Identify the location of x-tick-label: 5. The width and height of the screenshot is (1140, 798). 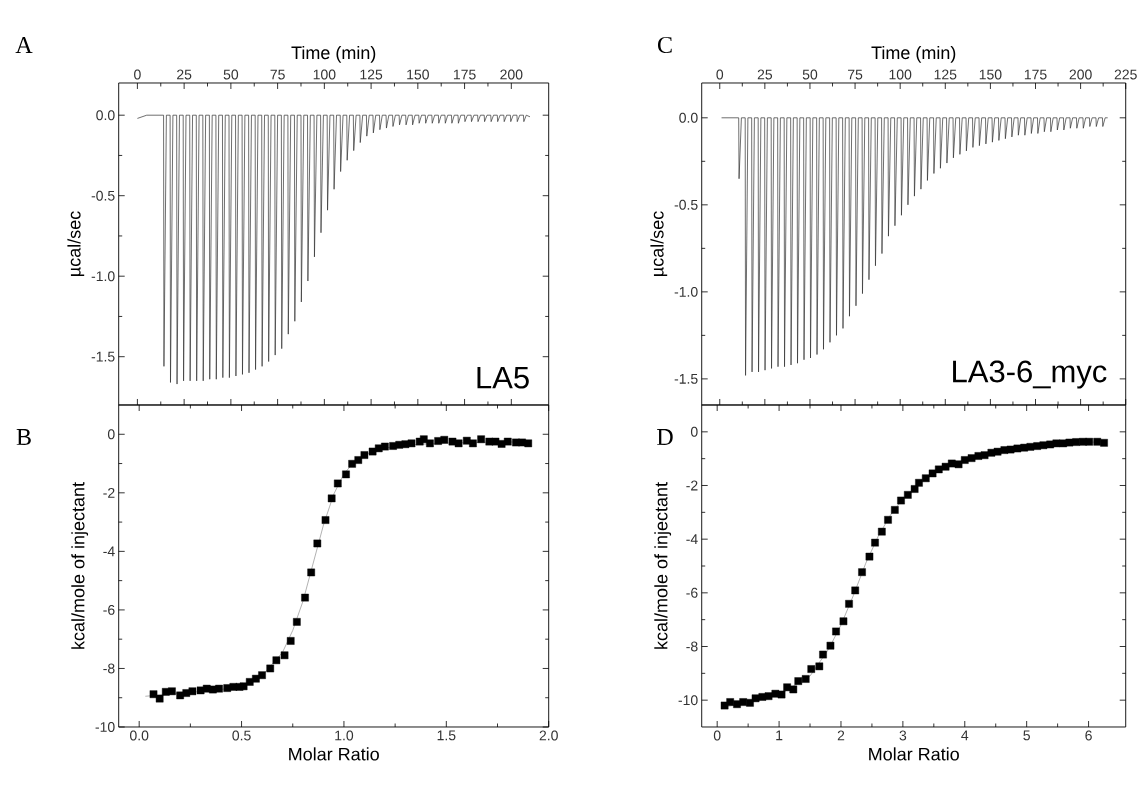
(1026, 735).